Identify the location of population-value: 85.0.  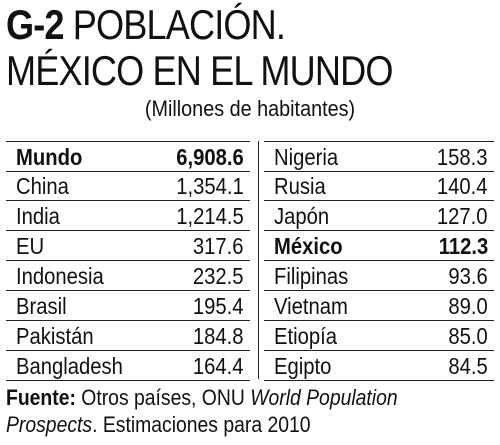
(468, 336).